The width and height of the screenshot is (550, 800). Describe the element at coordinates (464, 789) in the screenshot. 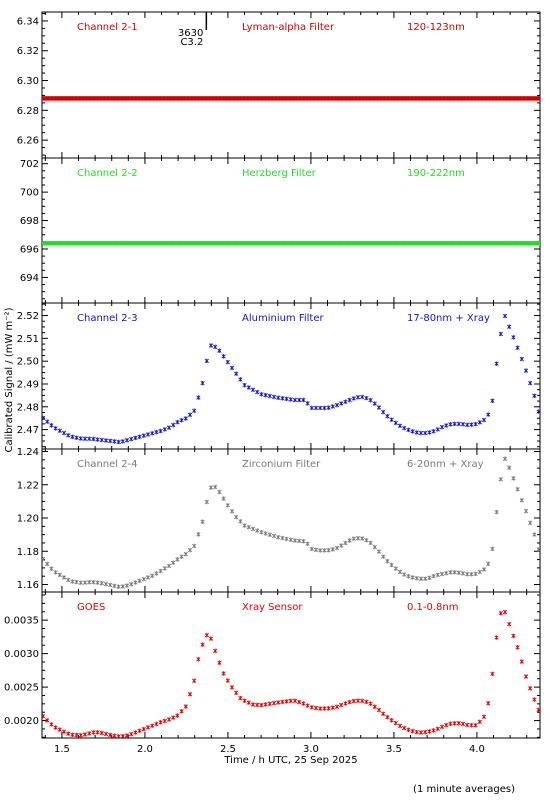

I see `footnote: (1 minute averages)` at that location.